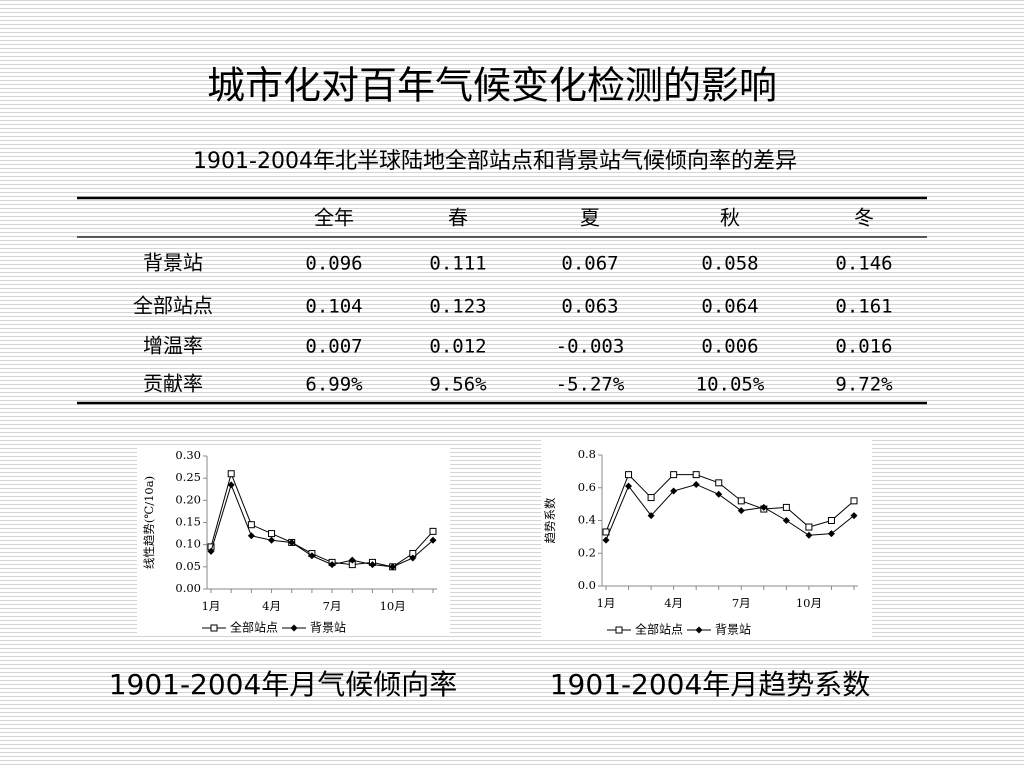  I want to click on y-tick-label: 0.10, so click(188, 544).